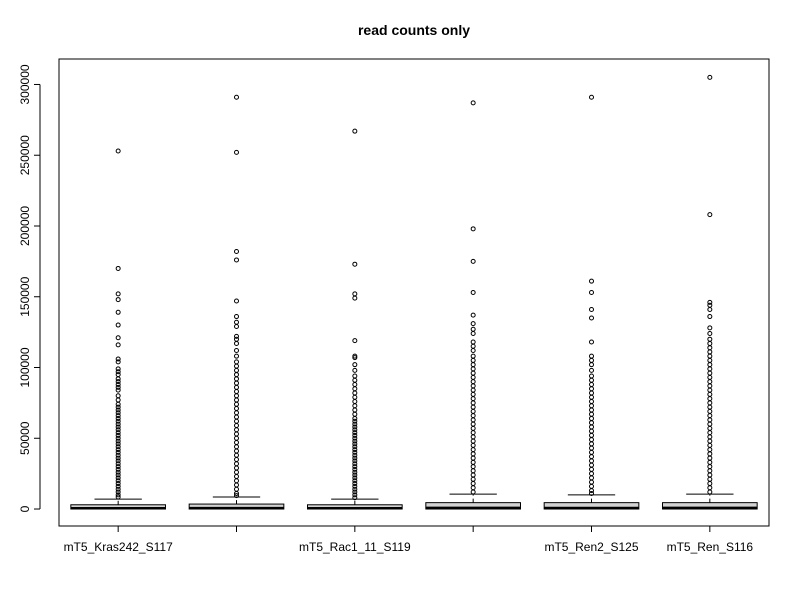 Image resolution: width=800 pixels, height=600 pixels. What do you see at coordinates (29, 288) in the screenshot?
I see `y-axis: 0 50000 100000 150000 200000 250000 300000` at bounding box center [29, 288].